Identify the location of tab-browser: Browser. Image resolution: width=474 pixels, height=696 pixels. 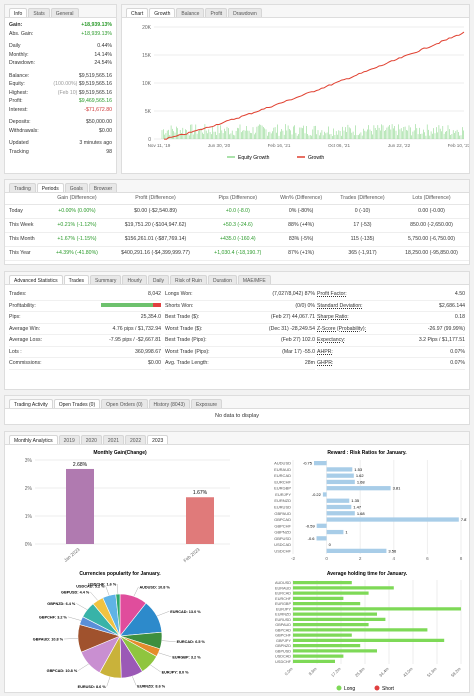
(103, 187).